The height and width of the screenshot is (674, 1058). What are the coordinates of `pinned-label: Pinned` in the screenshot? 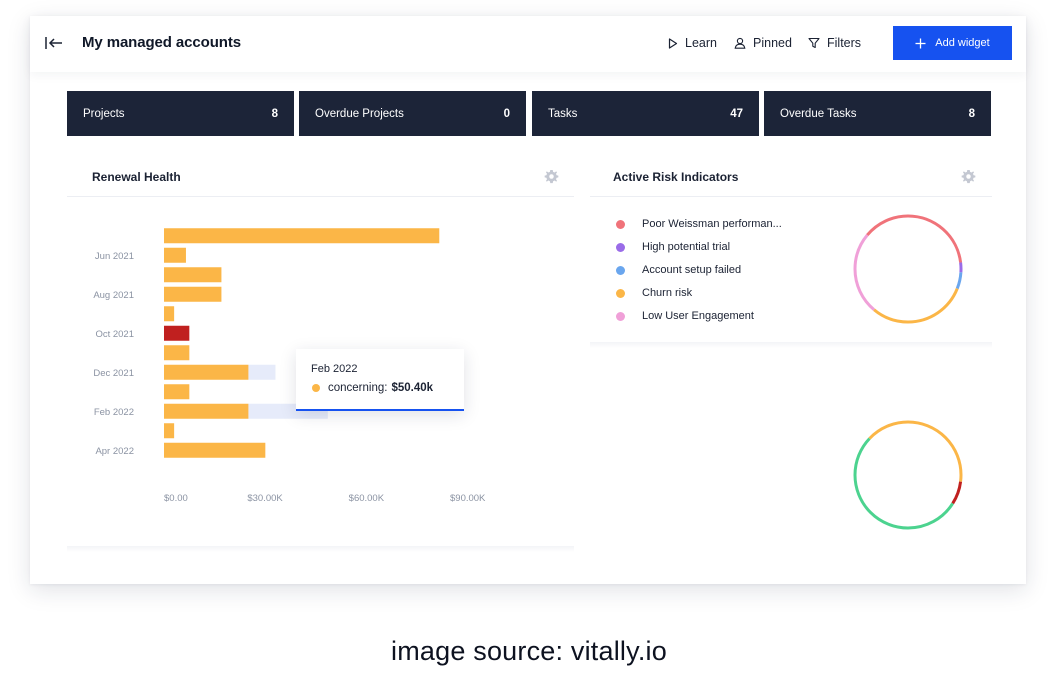 It's located at (772, 43).